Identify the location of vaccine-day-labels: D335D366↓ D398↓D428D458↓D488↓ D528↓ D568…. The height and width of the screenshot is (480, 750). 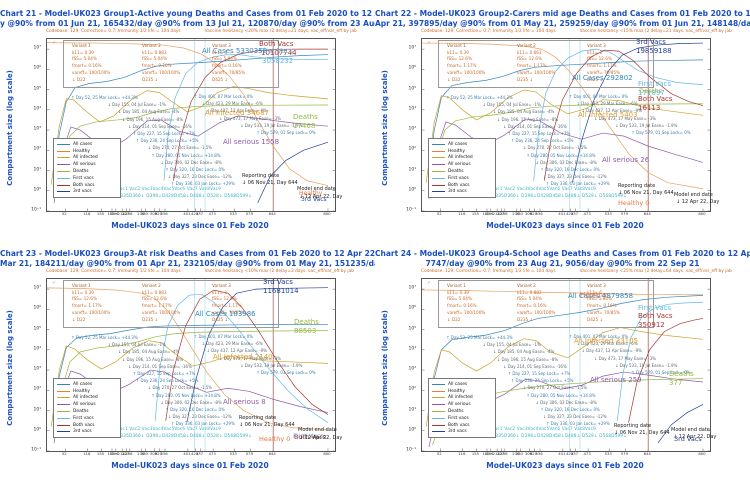
(184, 435).